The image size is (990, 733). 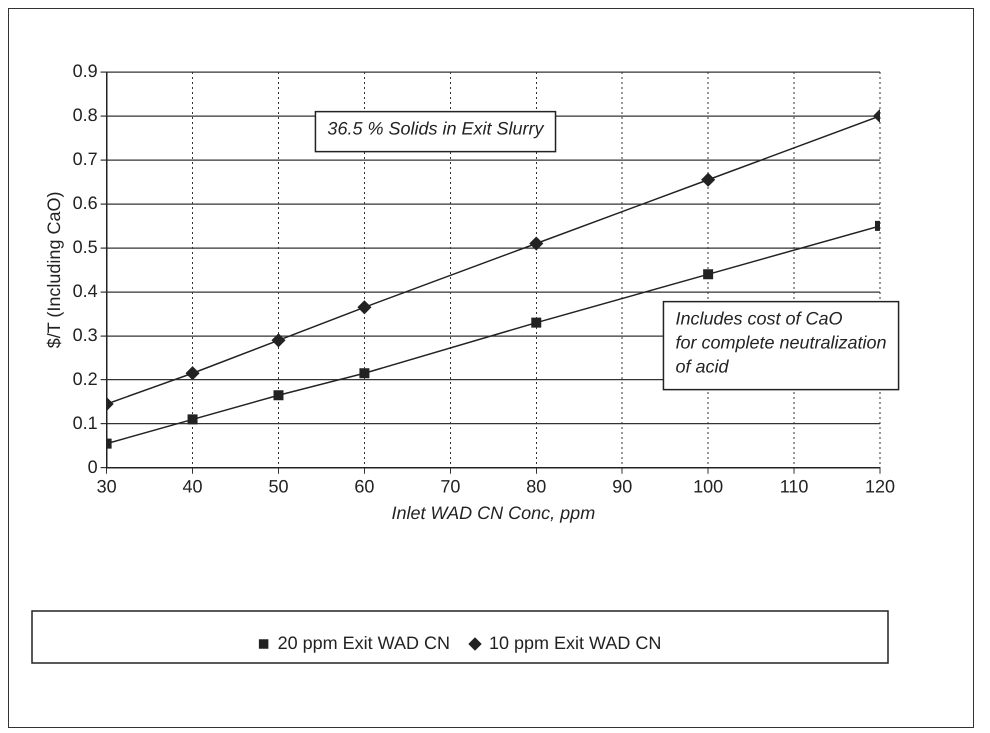 What do you see at coordinates (278, 486) in the screenshot?
I see `x-tick-label: 50` at bounding box center [278, 486].